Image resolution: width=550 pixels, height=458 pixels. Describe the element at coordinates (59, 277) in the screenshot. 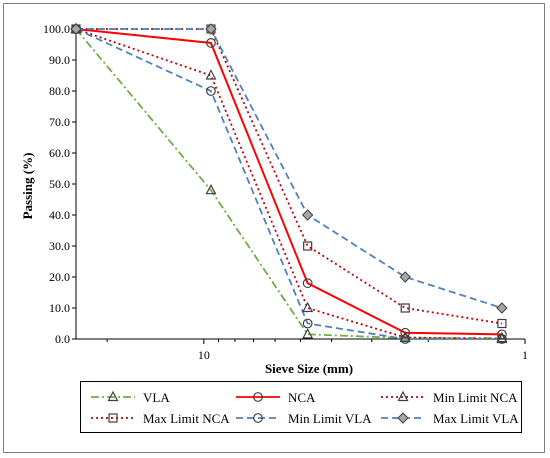

I see `y-tick-label: 20.0` at that location.